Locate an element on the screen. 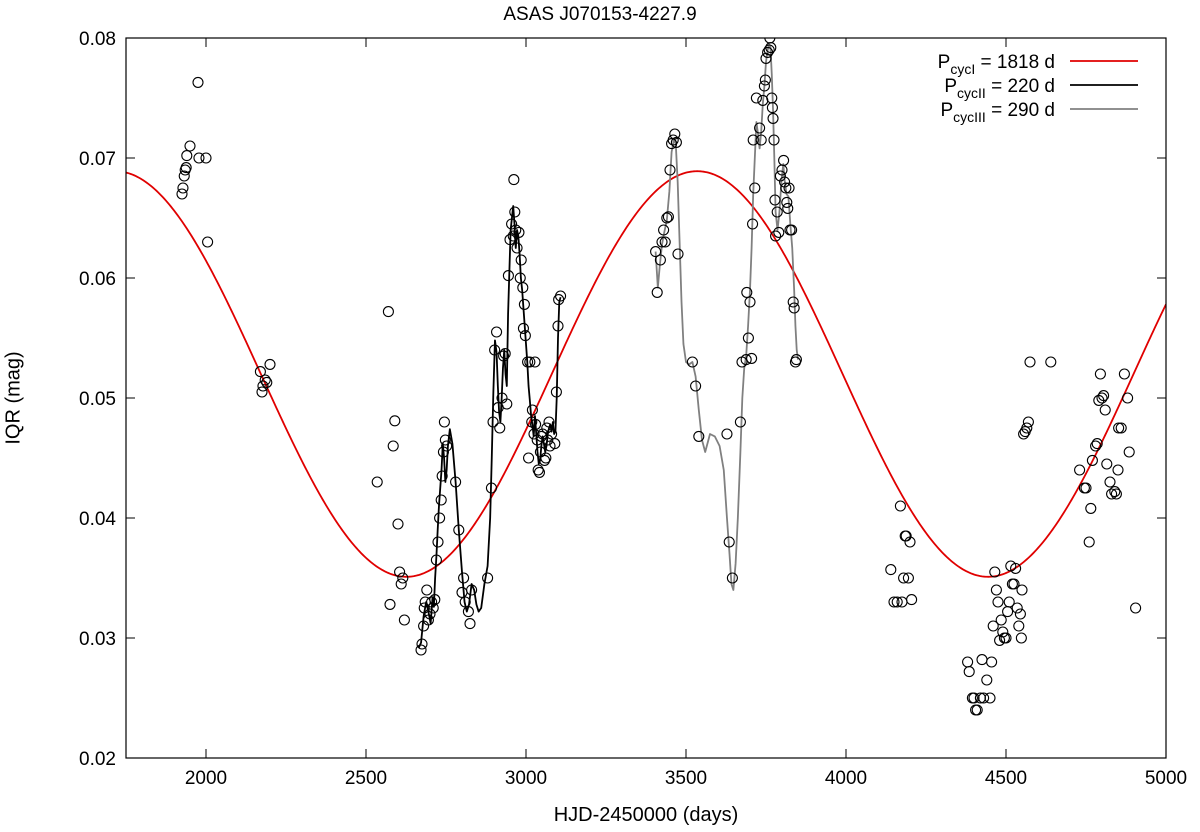  x-tick-label: 3500 is located at coordinates (686, 778).